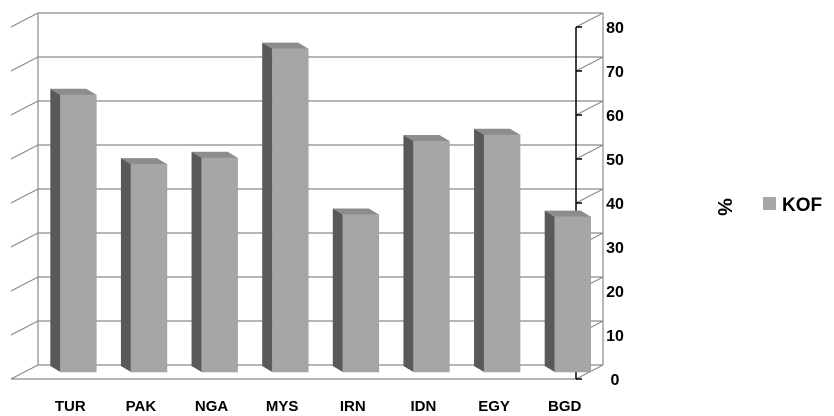 Image resolution: width=834 pixels, height=416 pixels. What do you see at coordinates (615, 160) in the screenshot?
I see `y-tick-label: 50` at bounding box center [615, 160].